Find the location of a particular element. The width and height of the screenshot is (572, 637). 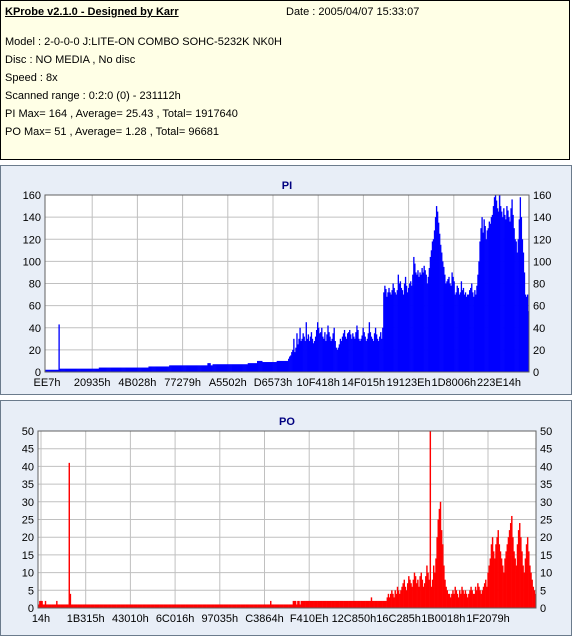

y-tick-label-left: 15 is located at coordinates (28, 556).